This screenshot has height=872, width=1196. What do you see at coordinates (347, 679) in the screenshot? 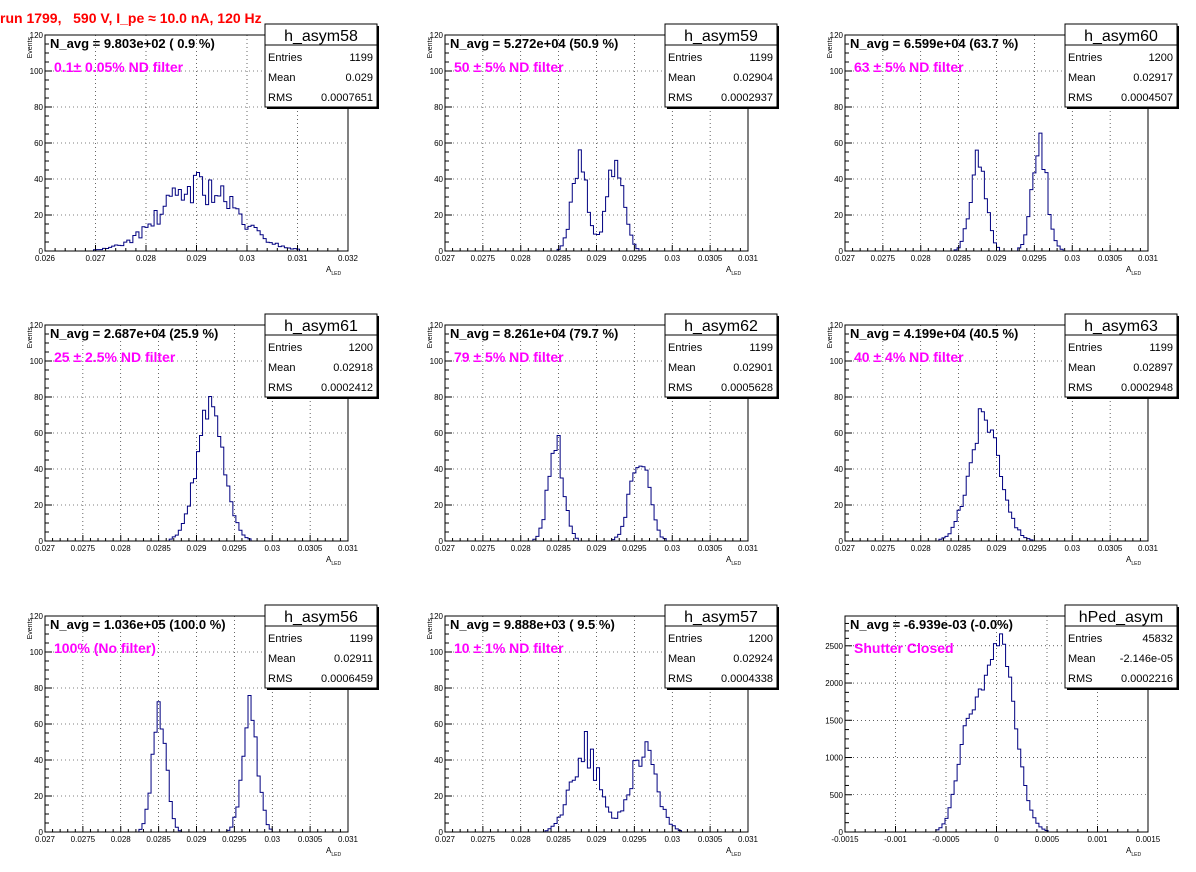
I see `stats-value-rms: 0.0006459` at bounding box center [347, 679].